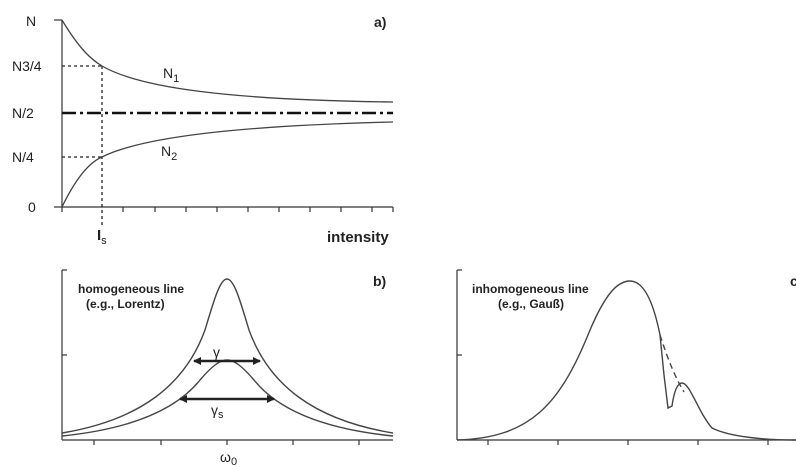 This screenshot has height=467, width=796. I want to click on n2-label: N2, so click(169, 153).